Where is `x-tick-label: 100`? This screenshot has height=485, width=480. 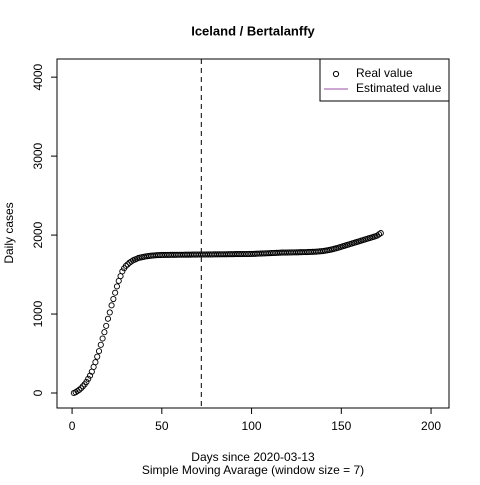 x-tick-label: 100 is located at coordinates (252, 426).